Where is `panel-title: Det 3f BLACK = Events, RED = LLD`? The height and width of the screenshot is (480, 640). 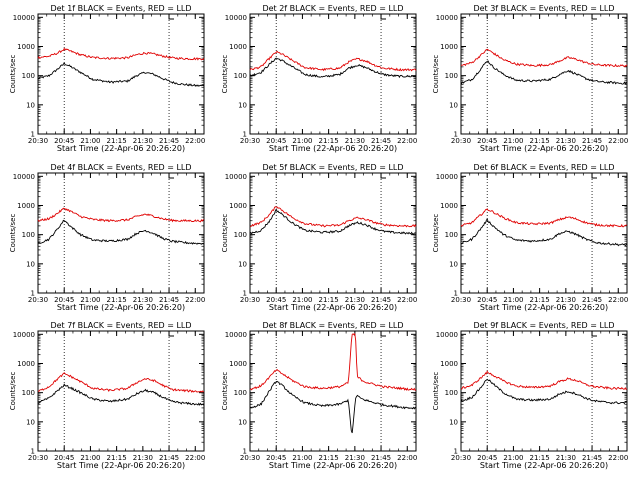
panel-title: Det 3f BLACK = Events, RED = LLD is located at coordinates (543, 8).